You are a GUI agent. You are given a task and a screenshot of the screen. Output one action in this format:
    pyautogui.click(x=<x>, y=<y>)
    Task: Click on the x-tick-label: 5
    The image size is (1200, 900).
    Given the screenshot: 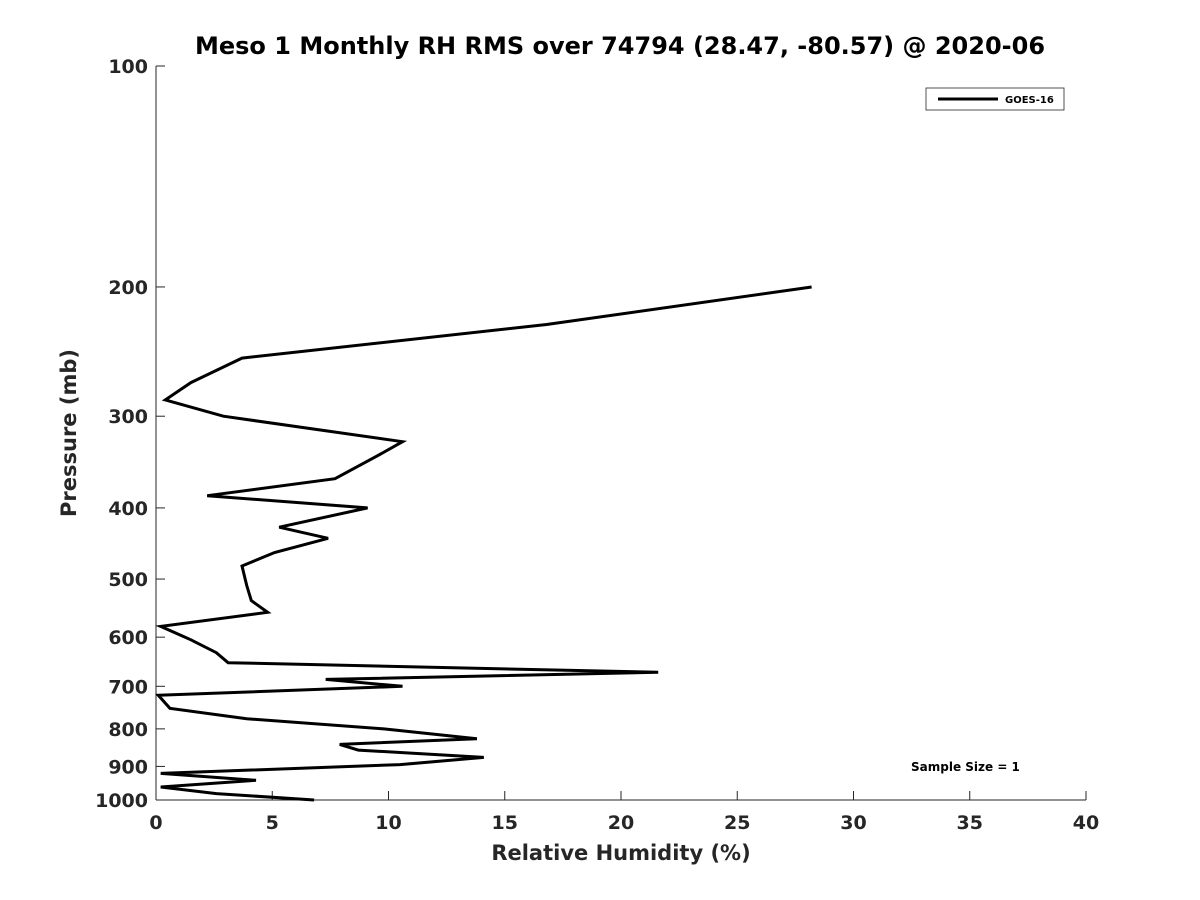 What is the action you would take?
    pyautogui.click(x=272, y=823)
    